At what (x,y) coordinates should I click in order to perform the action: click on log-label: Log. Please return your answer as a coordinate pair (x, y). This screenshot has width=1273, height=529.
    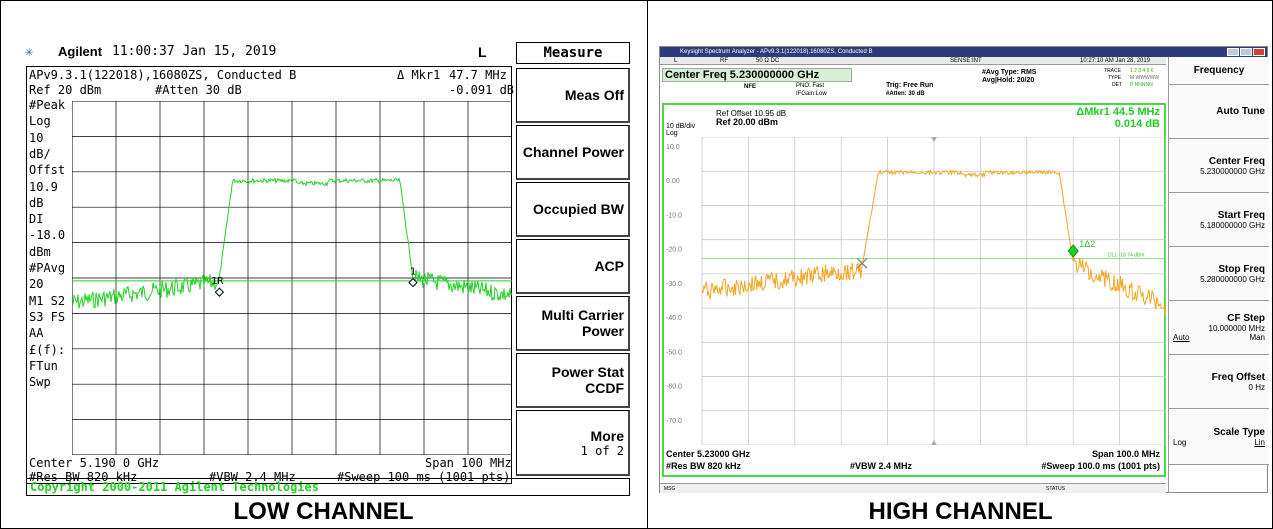
    Looking at the image, I should click on (672, 133).